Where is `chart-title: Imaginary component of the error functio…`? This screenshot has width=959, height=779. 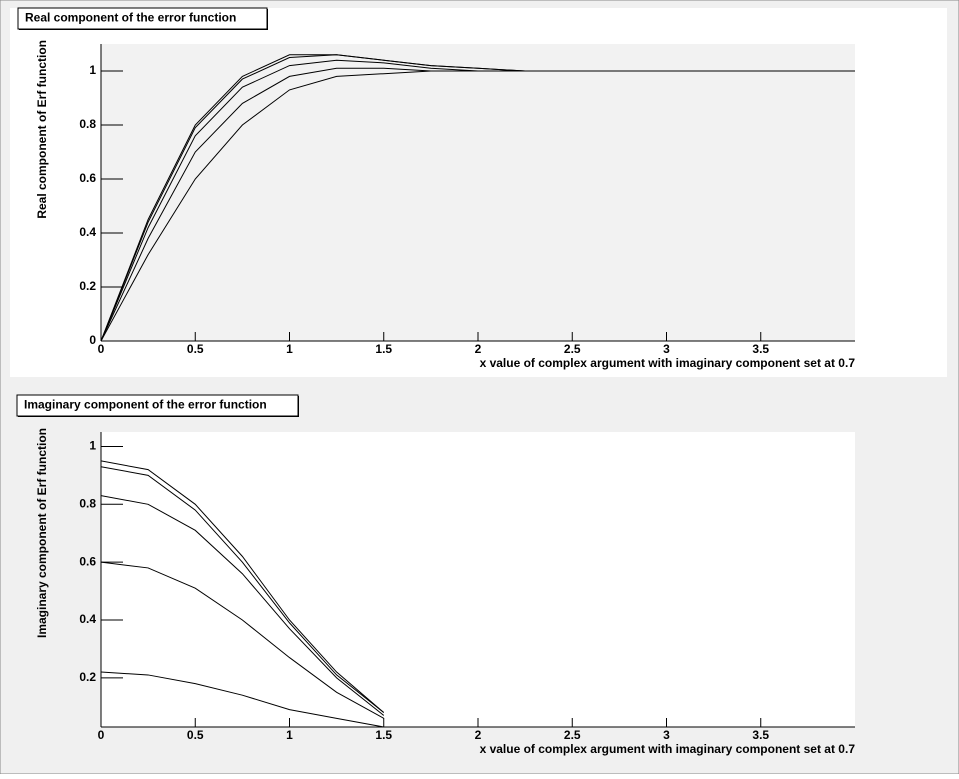
chart-title: Imaginary component of the error functio… is located at coordinates (145, 405).